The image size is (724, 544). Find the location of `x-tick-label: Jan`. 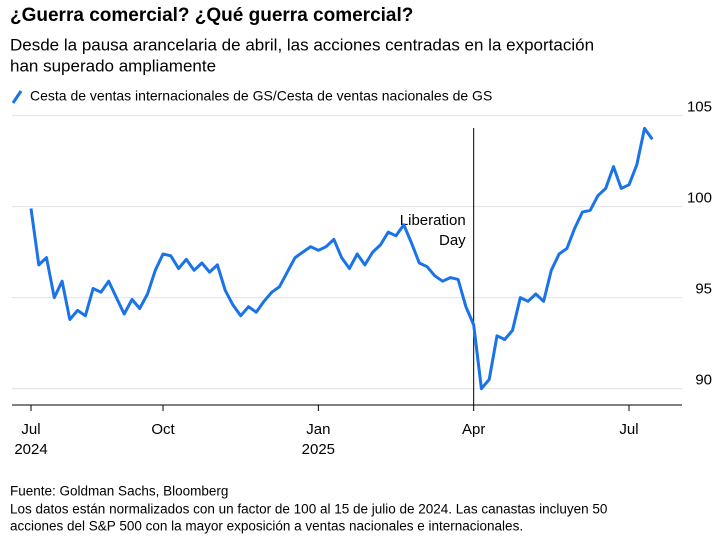

x-tick-label: Jan is located at coordinates (318, 429).